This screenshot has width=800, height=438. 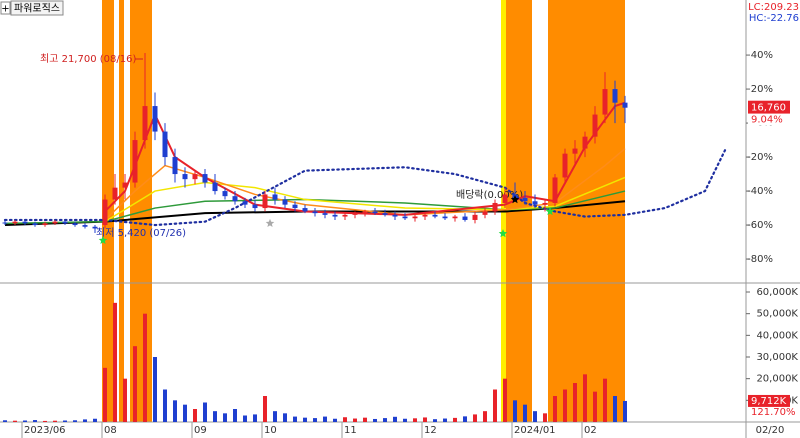 What do you see at coordinates (350, 430) in the screenshot?
I see `x-tick-label: 11` at bounding box center [350, 430].